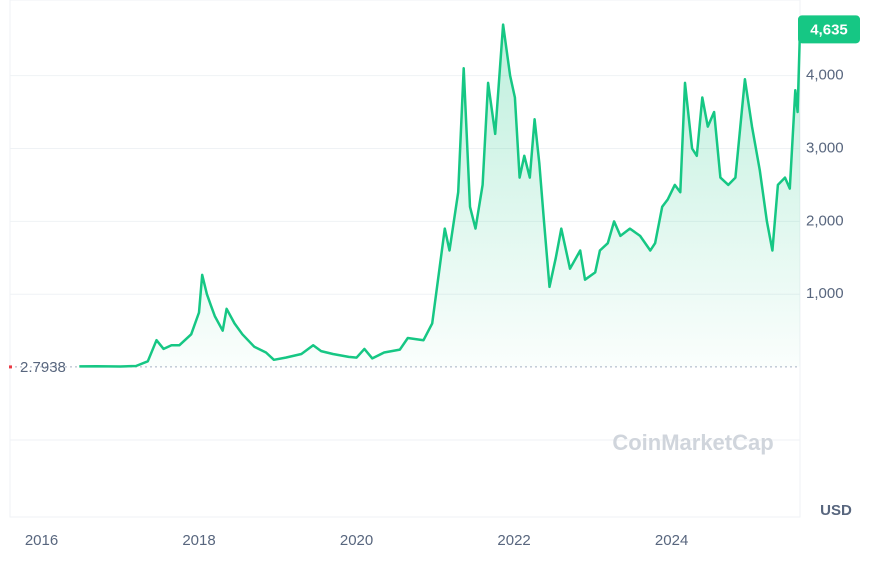  What do you see at coordinates (692, 442) in the screenshot?
I see `watermark: CoinMarketCap` at bounding box center [692, 442].